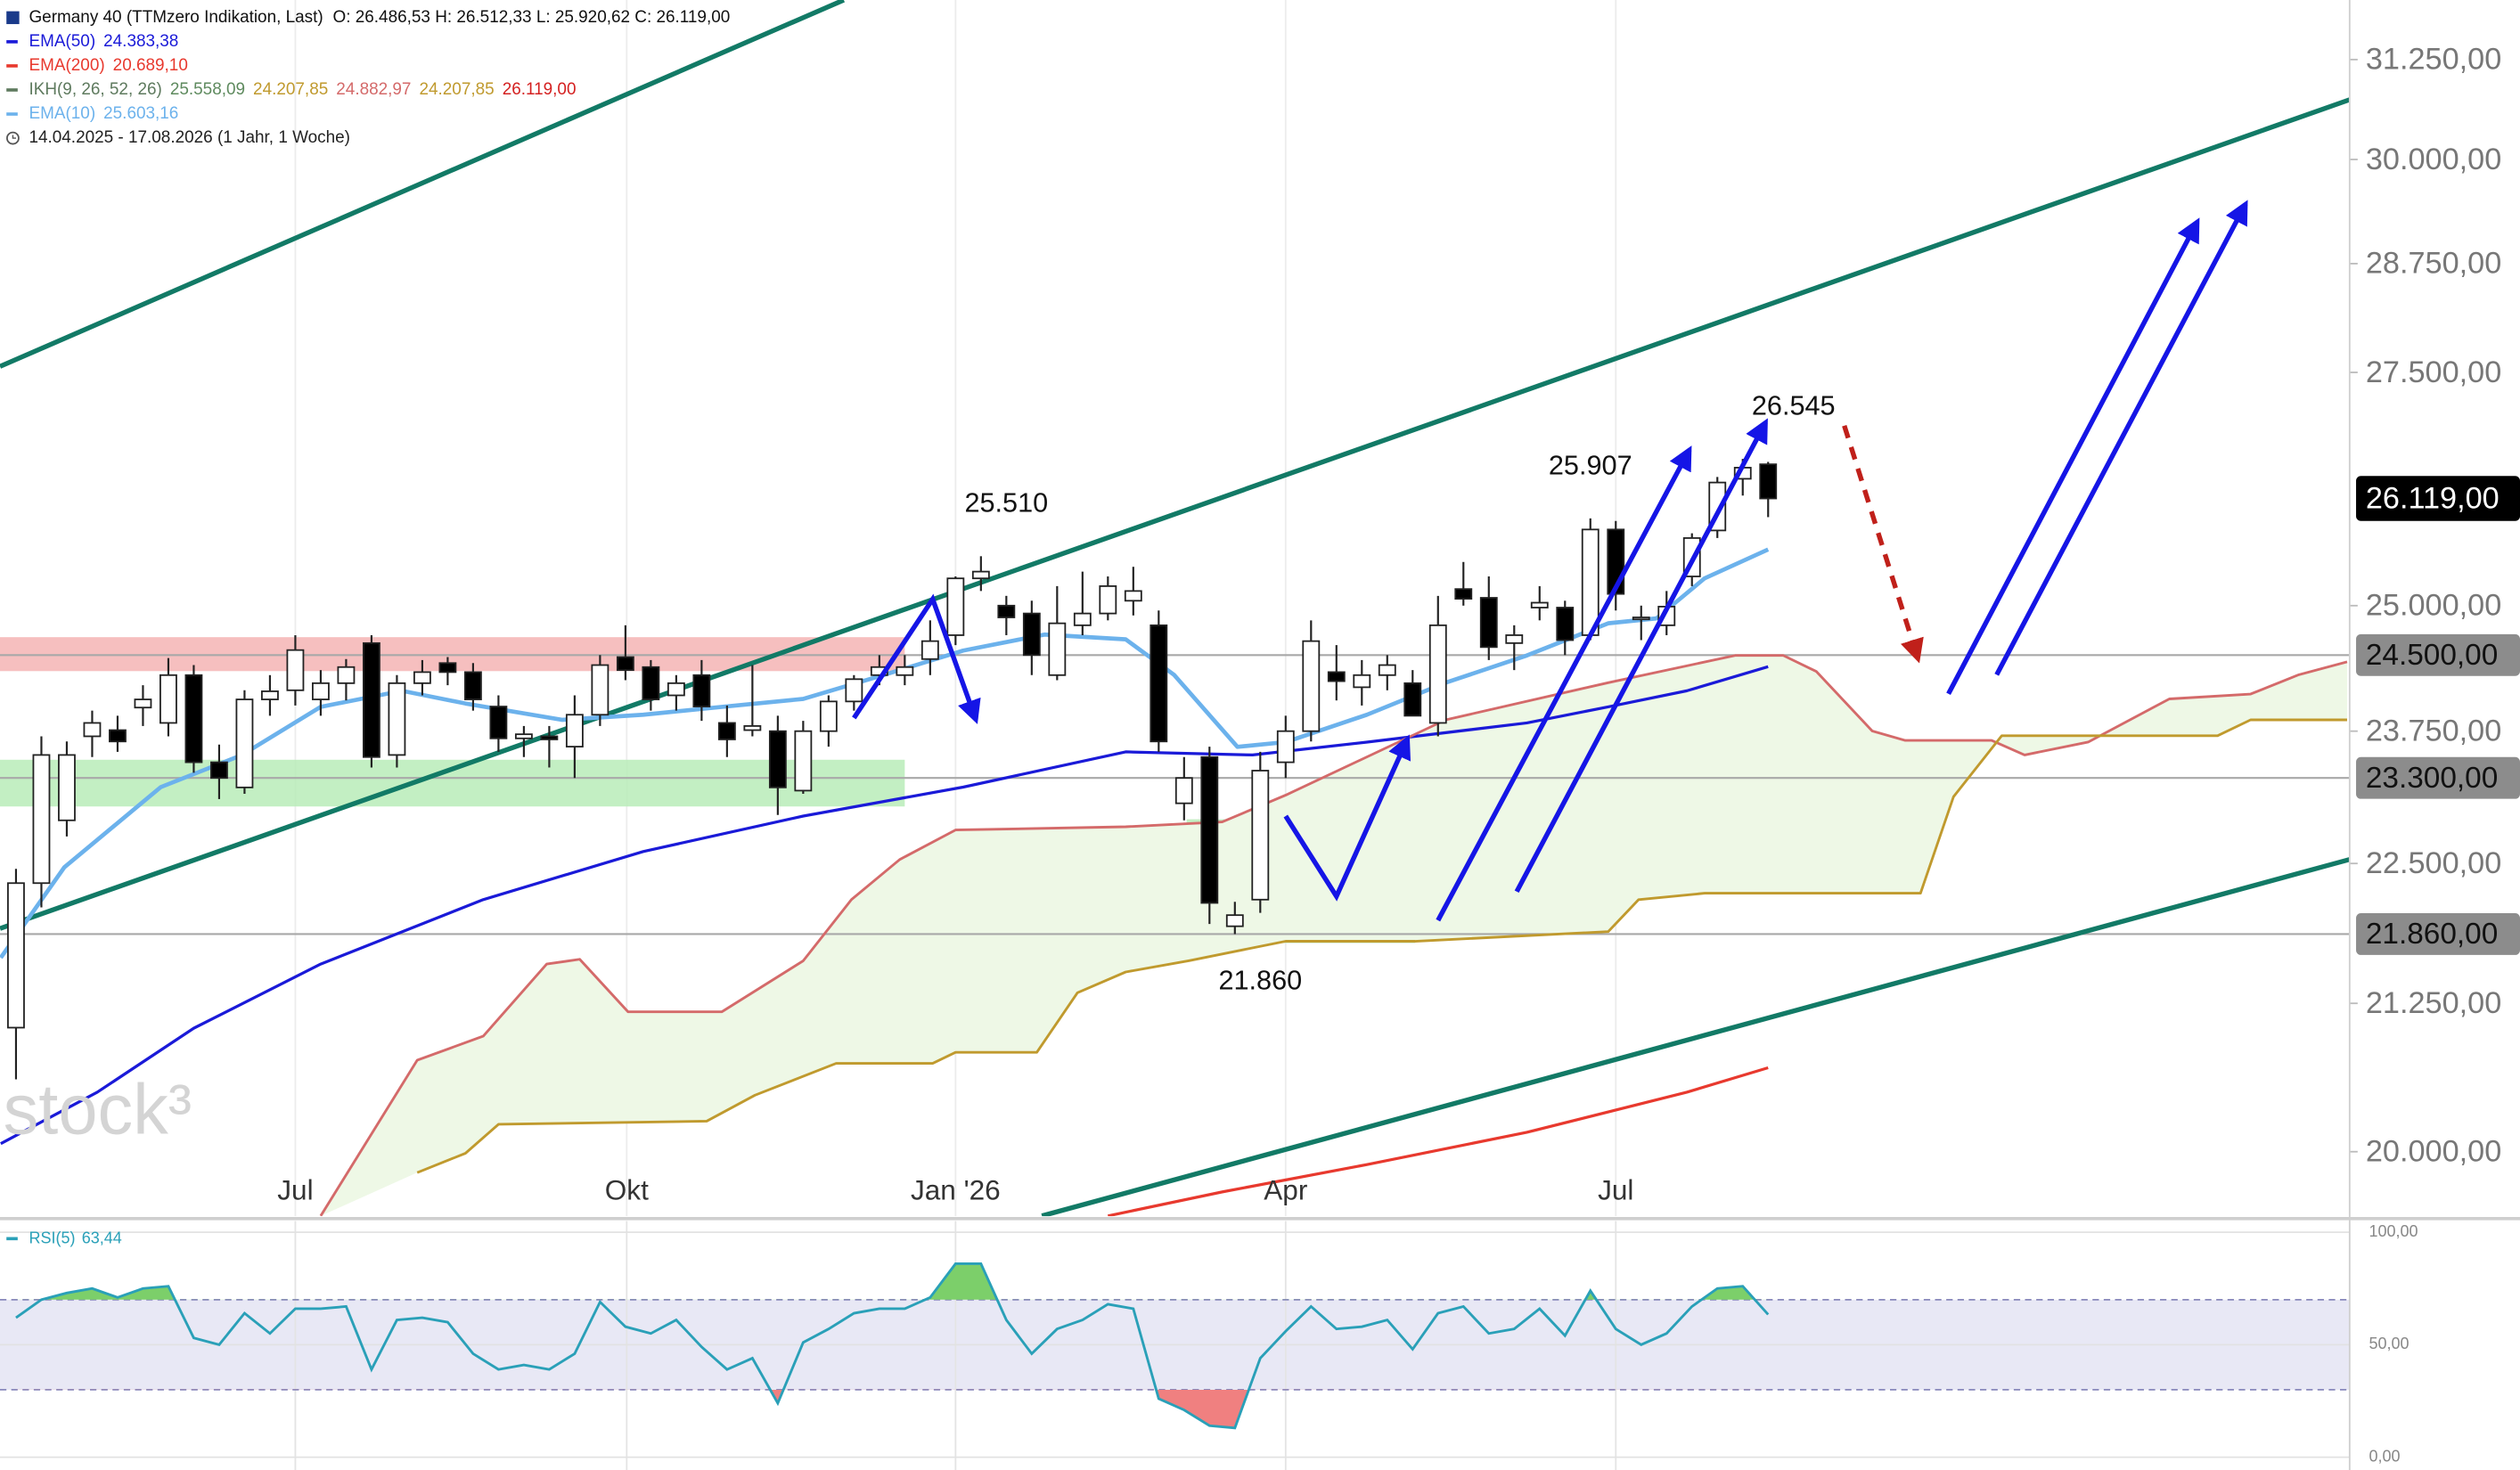 The image size is (2520, 1470). Describe the element at coordinates (207, 89) in the screenshot. I see `legend-value: 25.558,09` at that location.